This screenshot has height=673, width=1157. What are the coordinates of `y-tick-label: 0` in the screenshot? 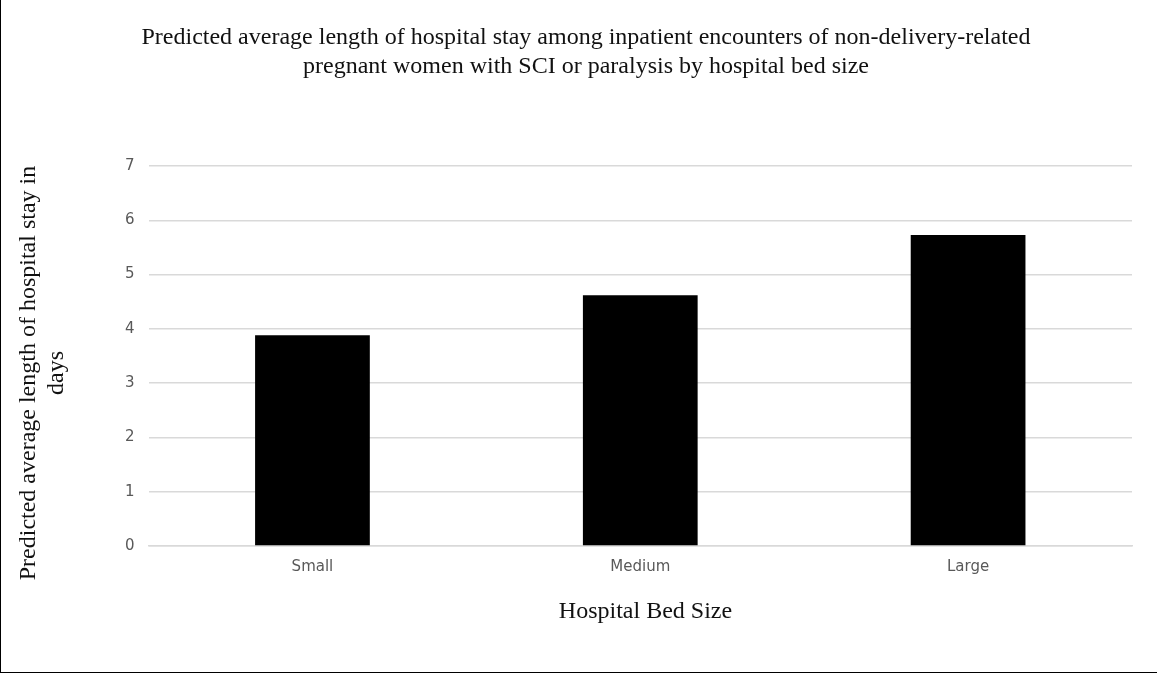 It's located at (130, 544).